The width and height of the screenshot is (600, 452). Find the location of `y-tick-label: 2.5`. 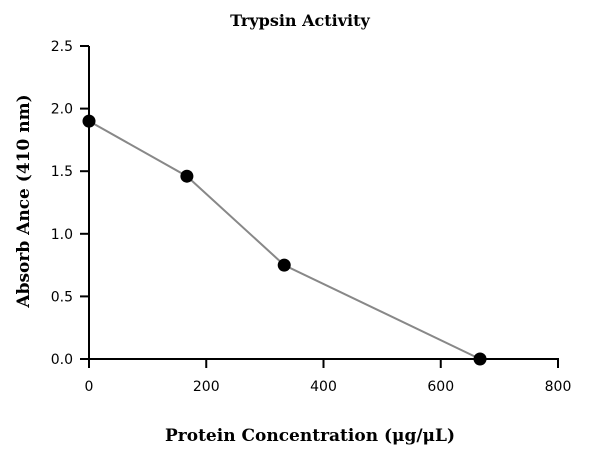

y-tick-label: 2.5 is located at coordinates (62, 47).